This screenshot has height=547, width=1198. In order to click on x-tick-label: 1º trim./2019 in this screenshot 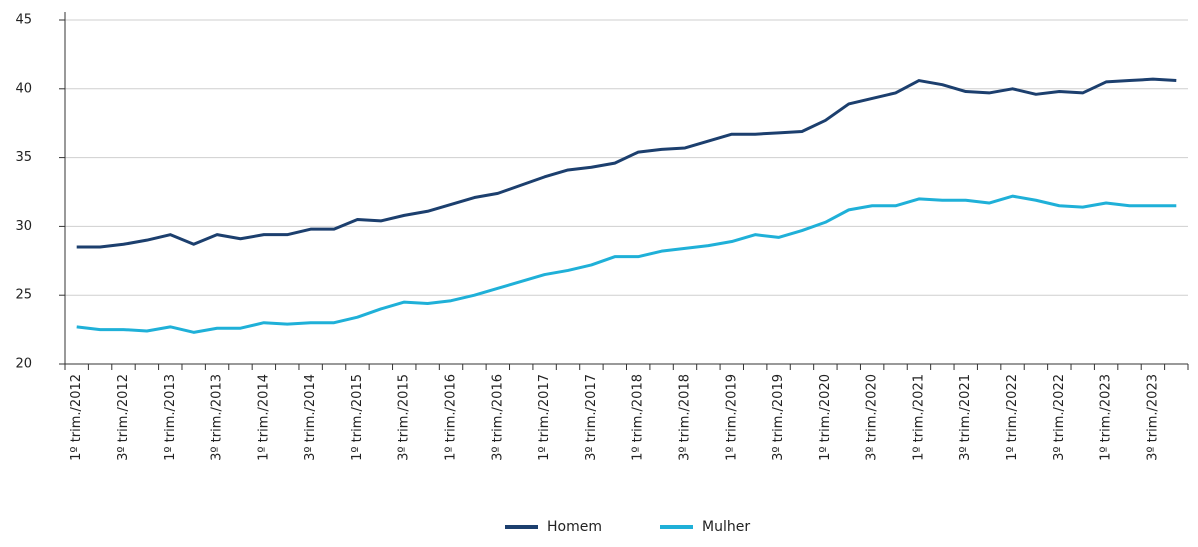, I will do `click(731, 417)`.